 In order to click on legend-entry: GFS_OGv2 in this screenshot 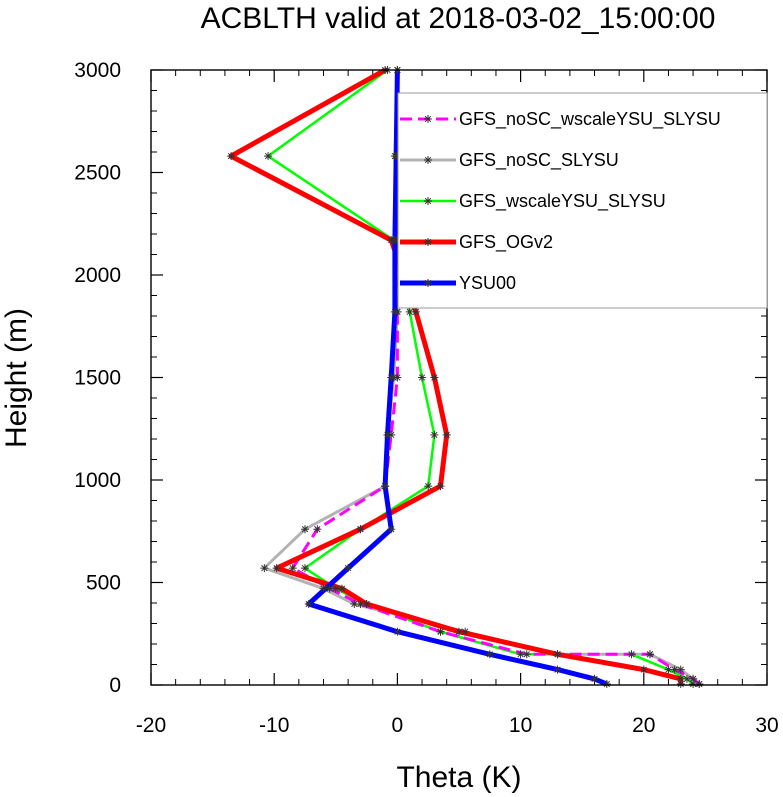, I will do `click(476, 242)`.